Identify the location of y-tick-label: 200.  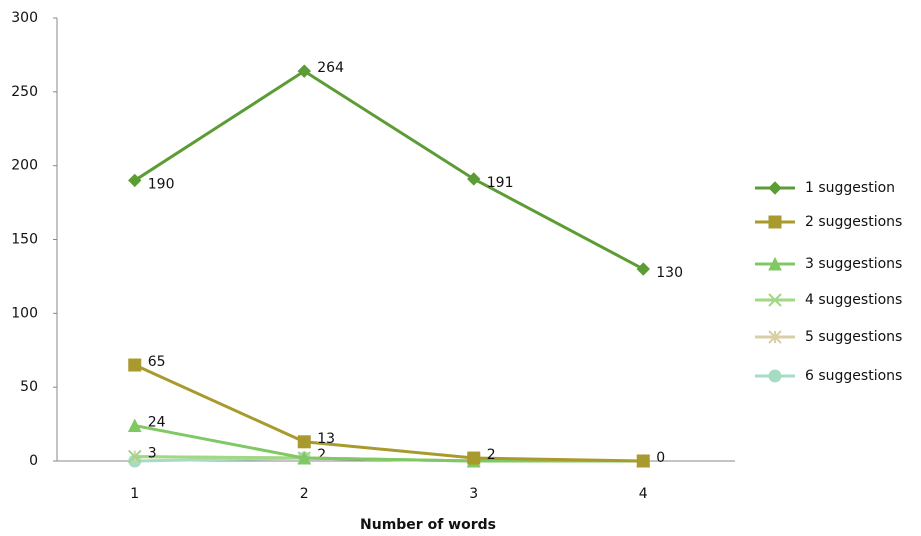
(24, 166).